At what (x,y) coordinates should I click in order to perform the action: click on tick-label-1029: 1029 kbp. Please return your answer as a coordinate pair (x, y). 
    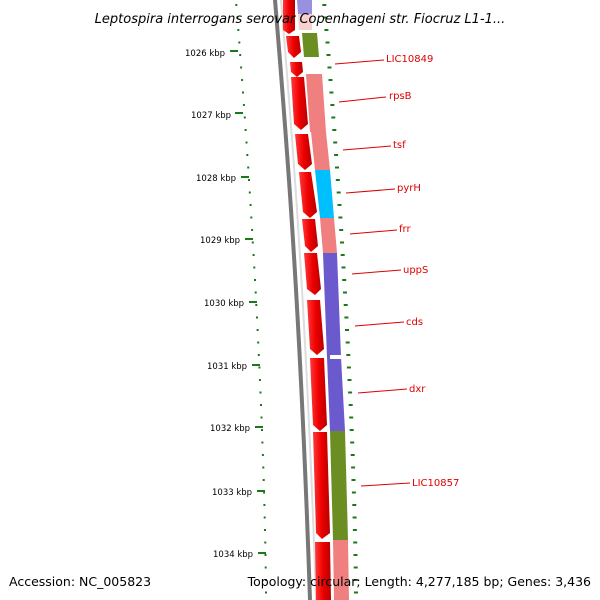
    Looking at the image, I should click on (220, 241).